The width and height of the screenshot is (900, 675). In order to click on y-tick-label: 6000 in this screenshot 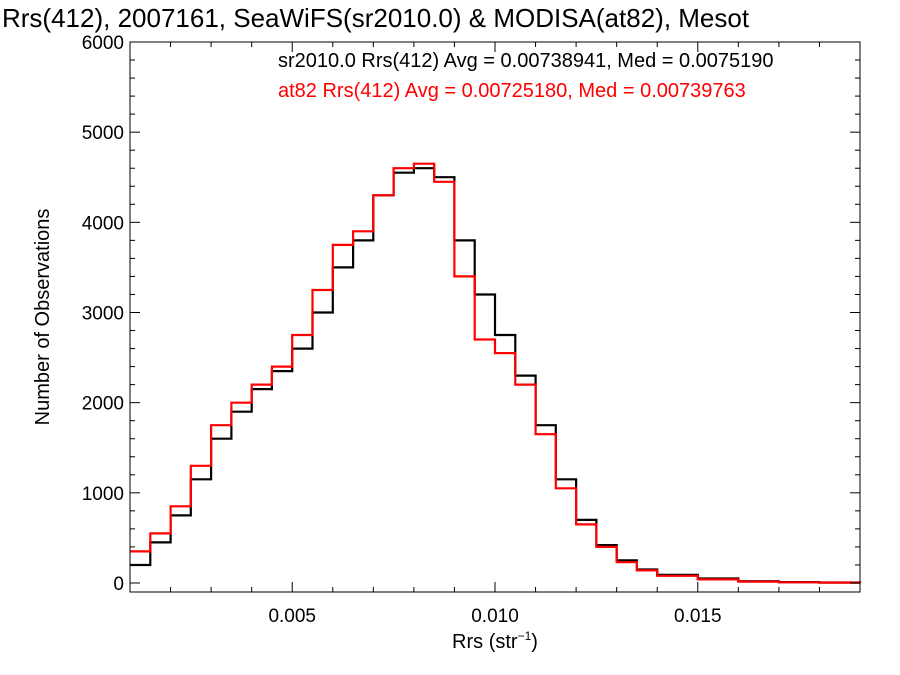, I will do `click(103, 43)`.